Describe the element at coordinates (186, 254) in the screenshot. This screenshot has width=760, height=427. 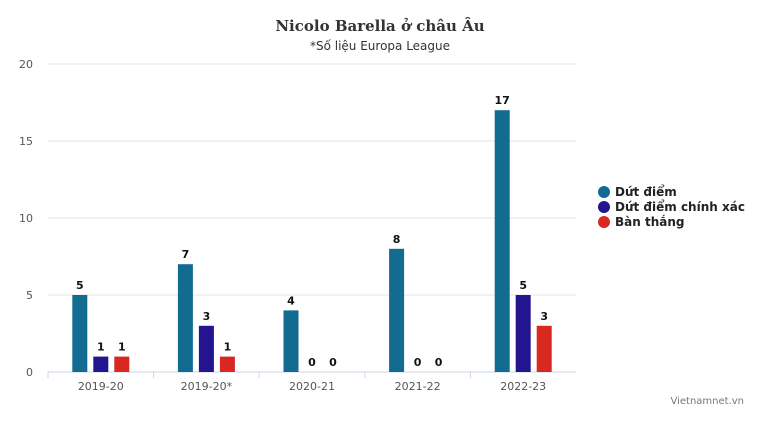
I see `data-label: 7` at that location.